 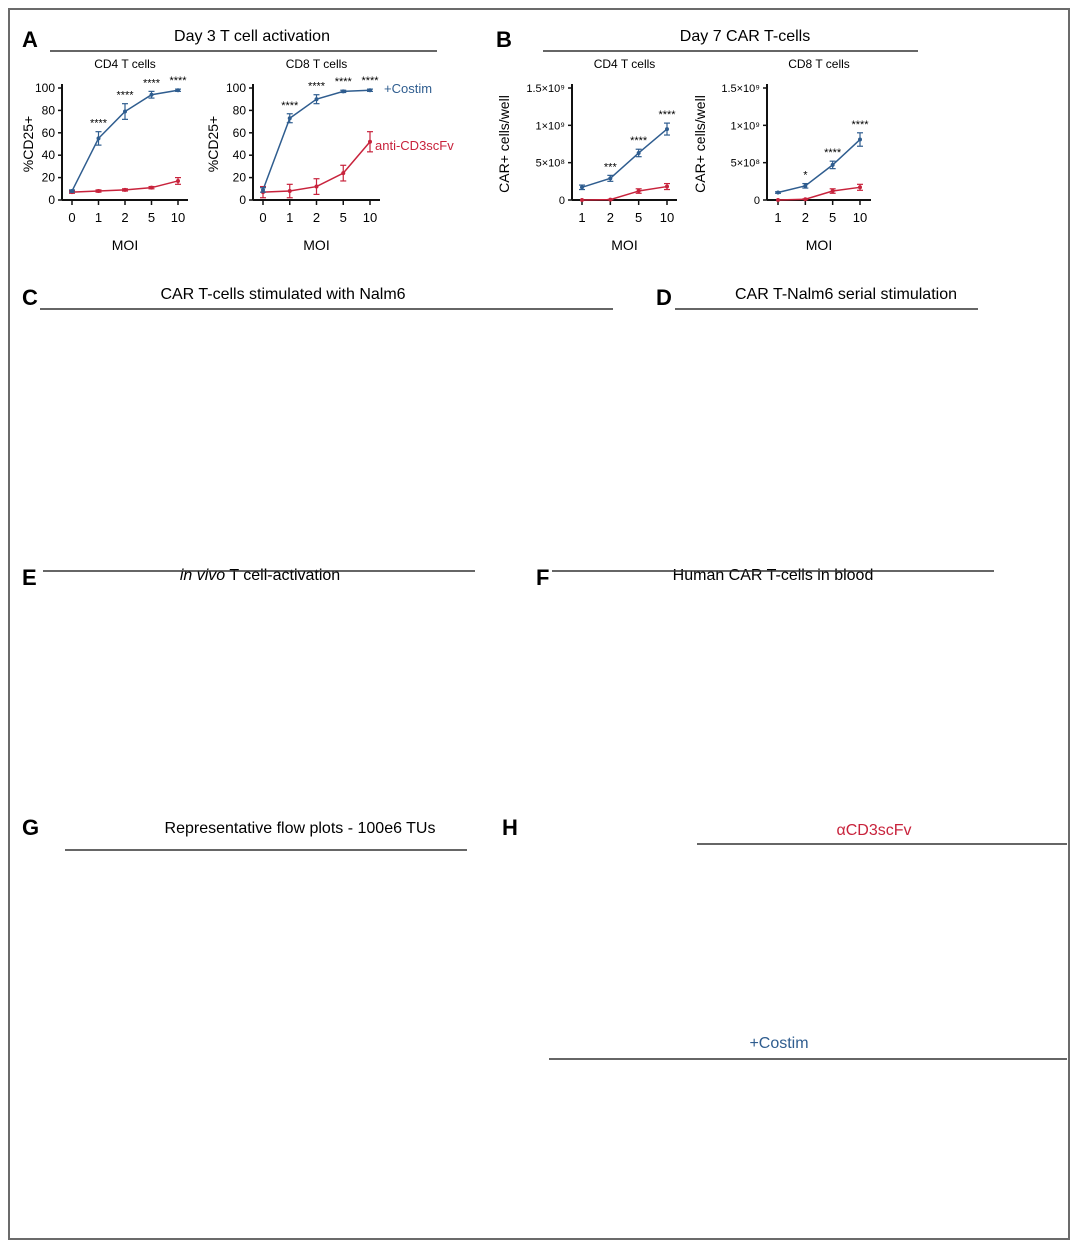 What do you see at coordinates (664, 297) in the screenshot?
I see `panel-letter-d: D` at bounding box center [664, 297].